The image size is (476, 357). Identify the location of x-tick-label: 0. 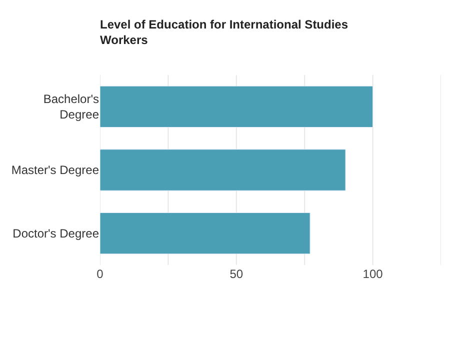
(100, 274).